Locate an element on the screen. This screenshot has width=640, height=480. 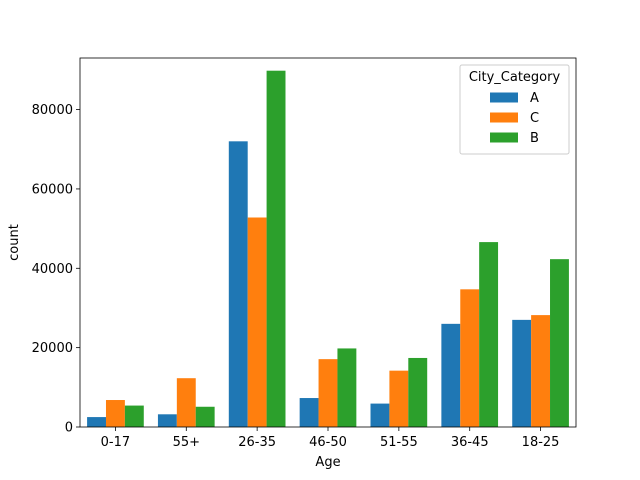
y-tick-label: 0 is located at coordinates (69, 428).